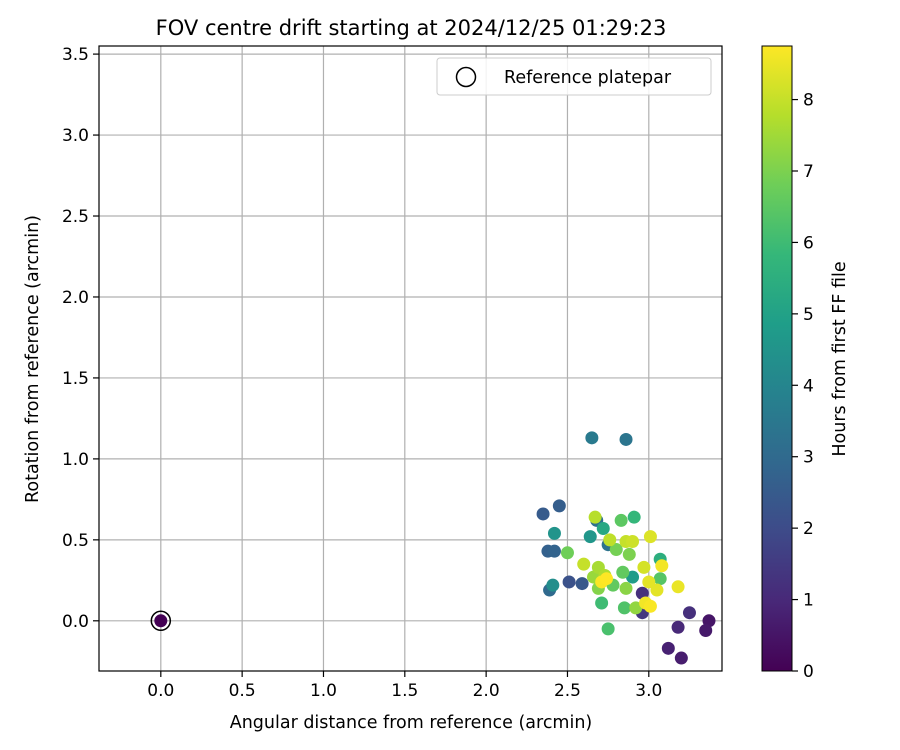  Describe the element at coordinates (808, 458) in the screenshot. I see `colorbar-tick-label: 3` at that location.